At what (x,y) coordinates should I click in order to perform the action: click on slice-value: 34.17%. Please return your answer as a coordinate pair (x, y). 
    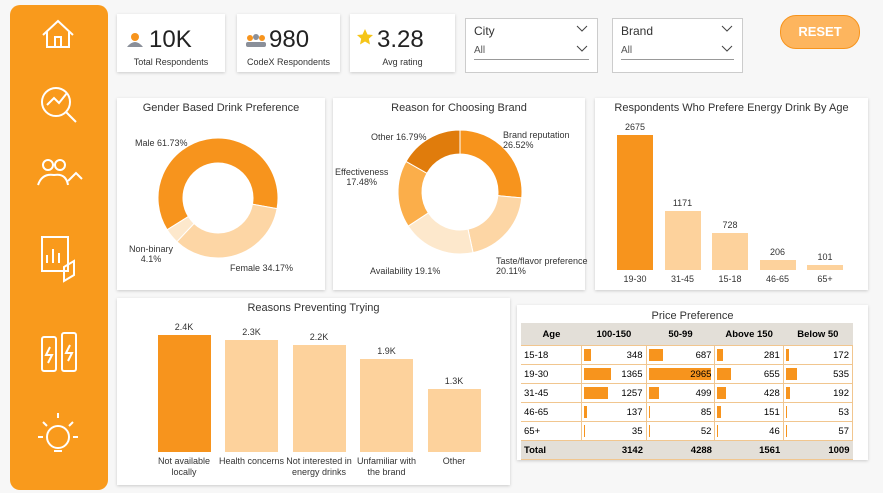
    Looking at the image, I should click on (278, 268).